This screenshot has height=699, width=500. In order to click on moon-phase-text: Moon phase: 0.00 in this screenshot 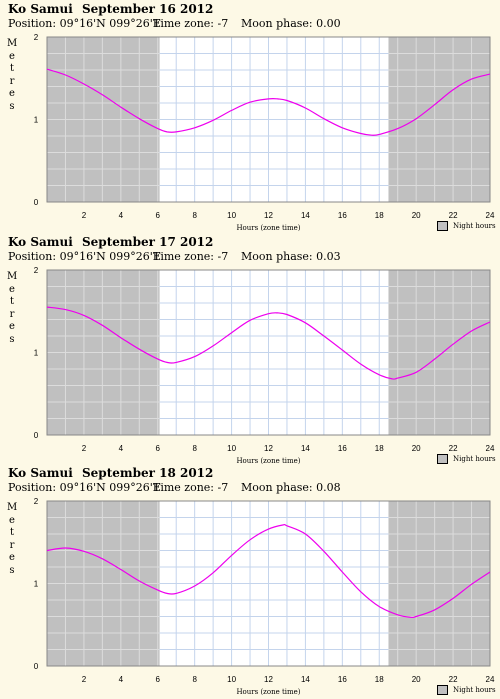, I will do `click(291, 23)`.